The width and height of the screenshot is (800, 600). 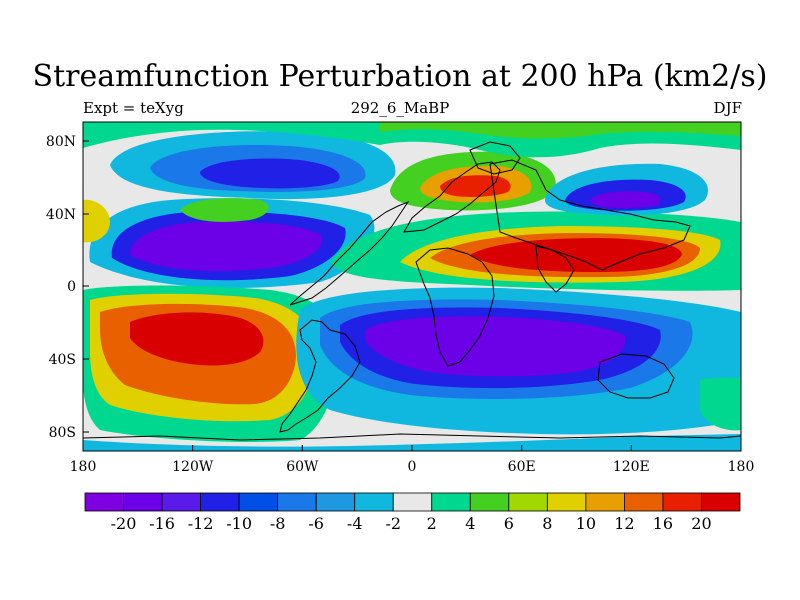 What do you see at coordinates (71, 287) in the screenshot?
I see `lat-tick-eq: 0` at bounding box center [71, 287].